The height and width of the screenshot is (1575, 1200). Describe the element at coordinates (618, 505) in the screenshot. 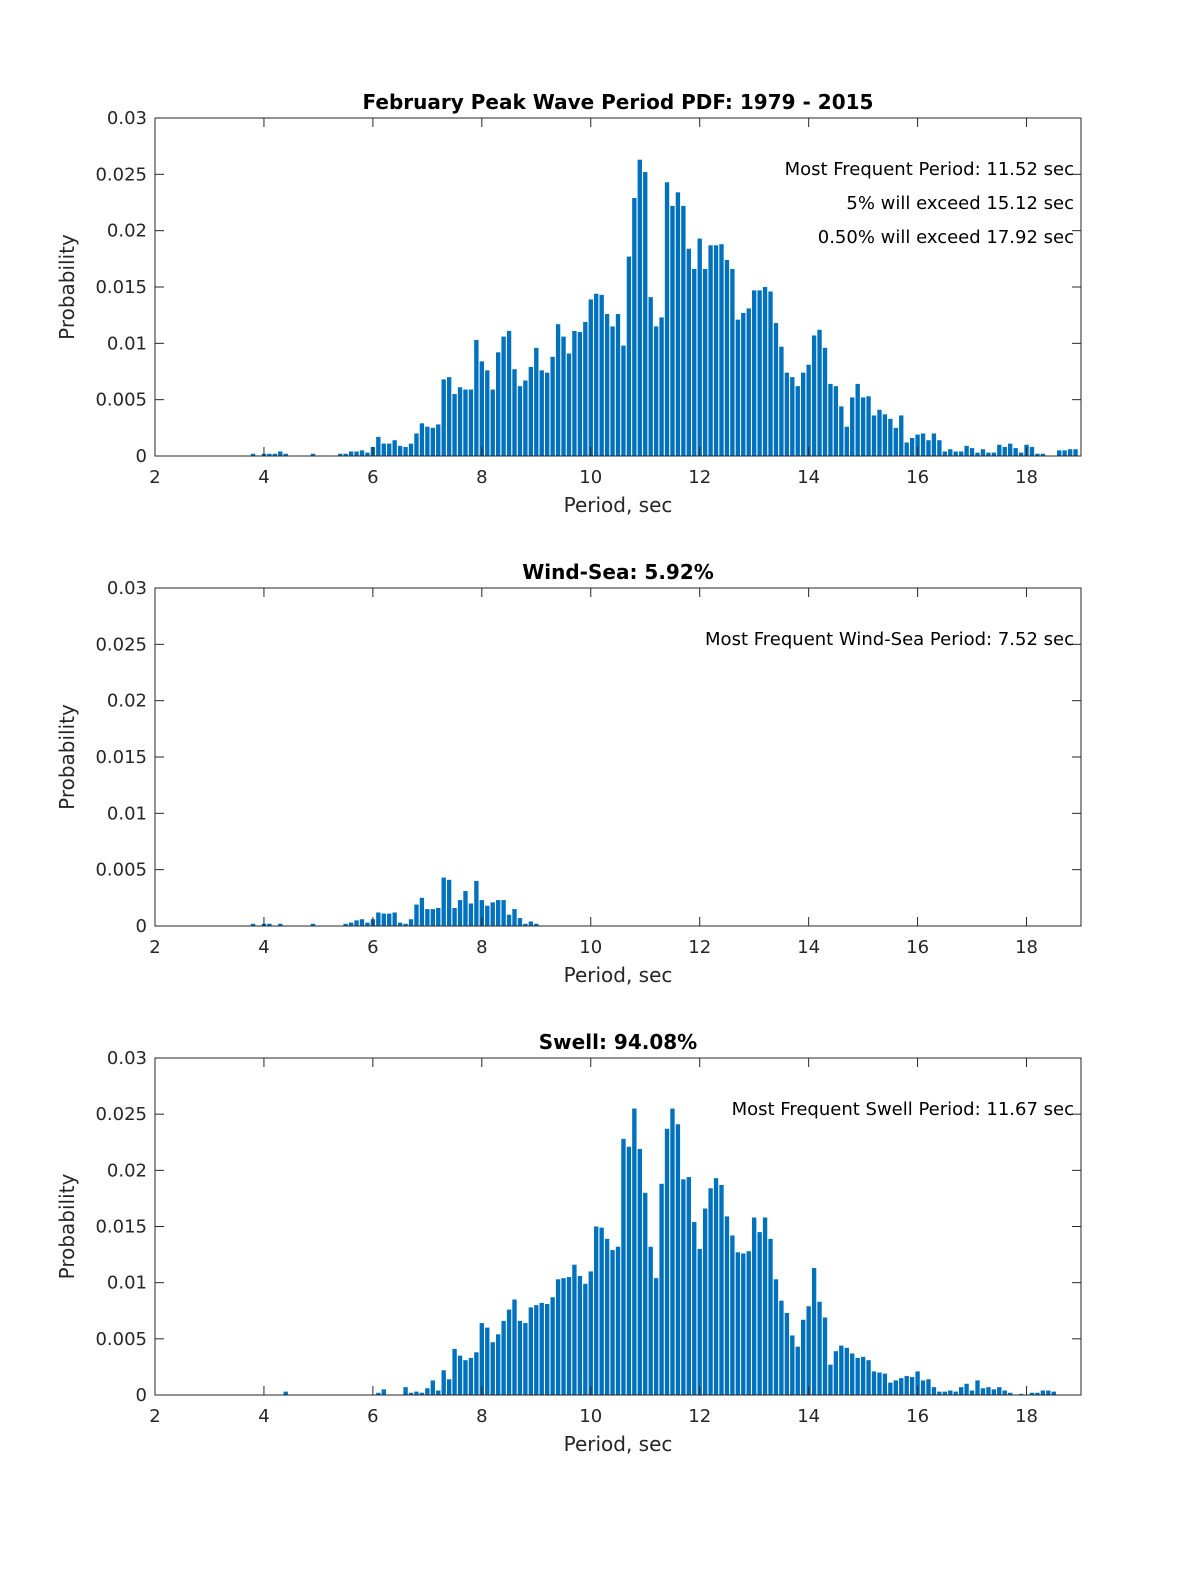

I see `x-axis-label: Period, sec` at that location.